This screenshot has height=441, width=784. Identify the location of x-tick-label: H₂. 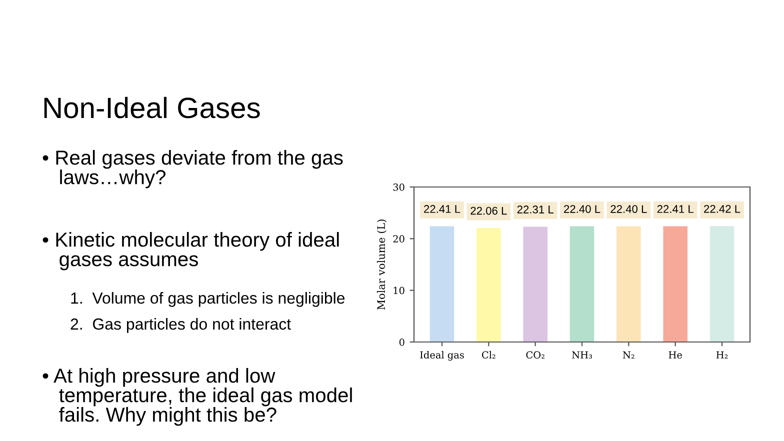
(722, 354).